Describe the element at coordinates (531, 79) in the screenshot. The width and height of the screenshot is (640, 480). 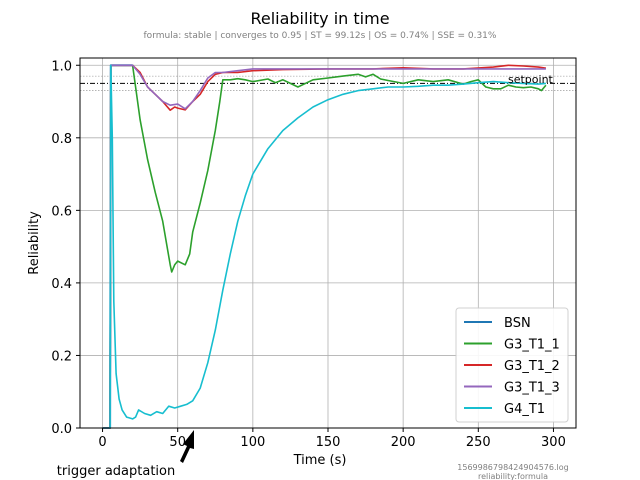
I see `setpoint-label: setpoint` at that location.